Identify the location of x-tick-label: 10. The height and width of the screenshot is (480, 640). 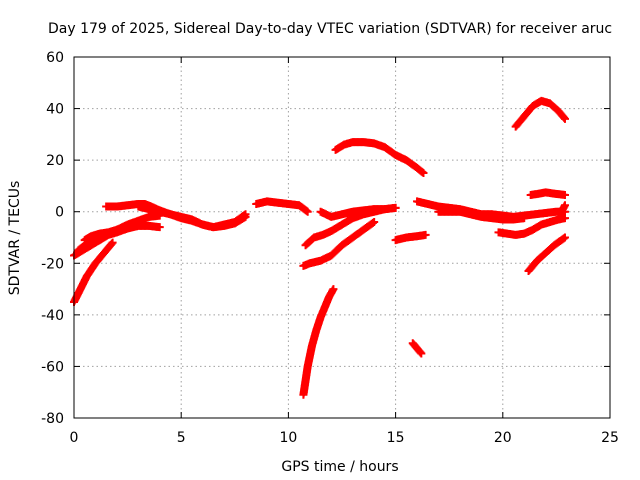
(288, 438).